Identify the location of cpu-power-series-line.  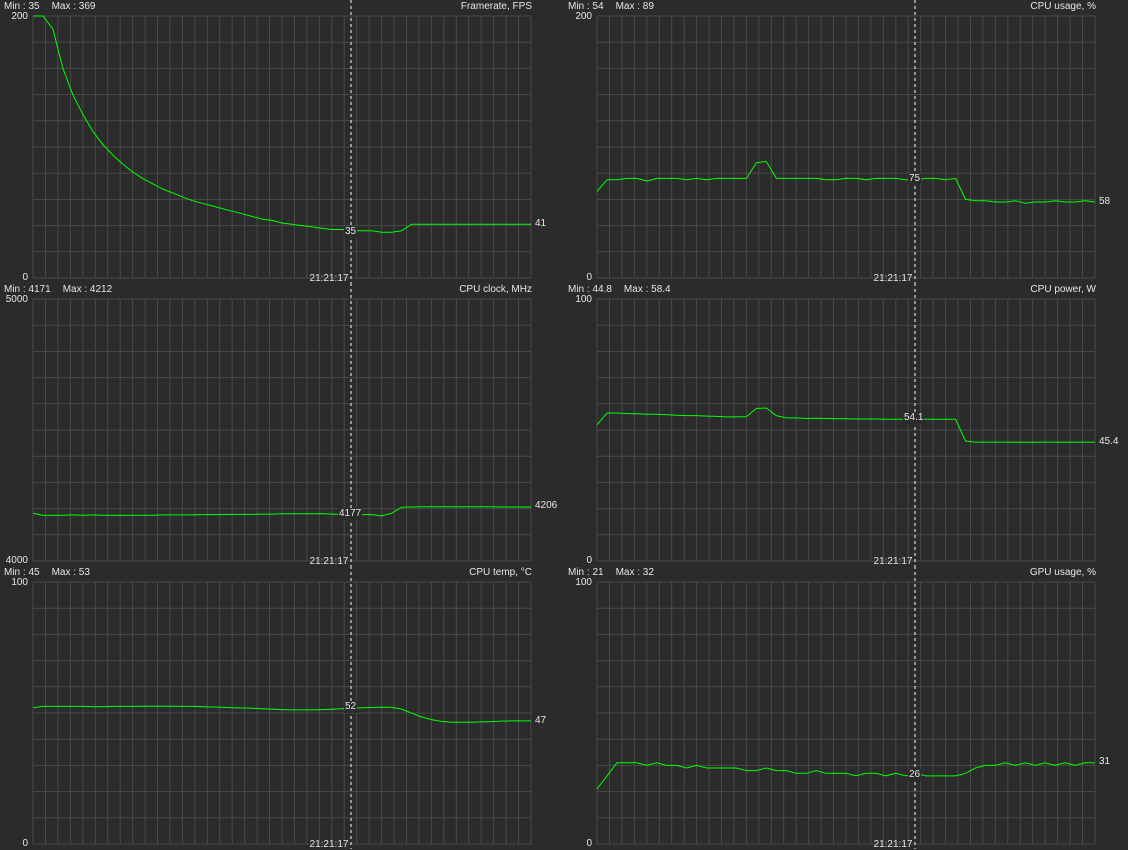
(845, 425).